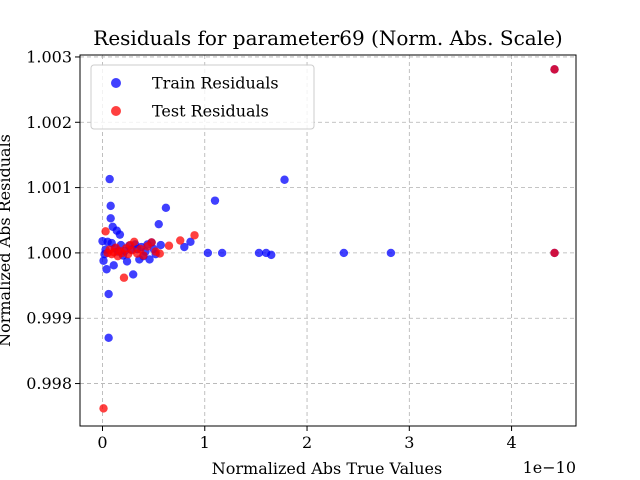 This screenshot has height=480, width=640. I want to click on x-tick-label: 2, so click(307, 442).